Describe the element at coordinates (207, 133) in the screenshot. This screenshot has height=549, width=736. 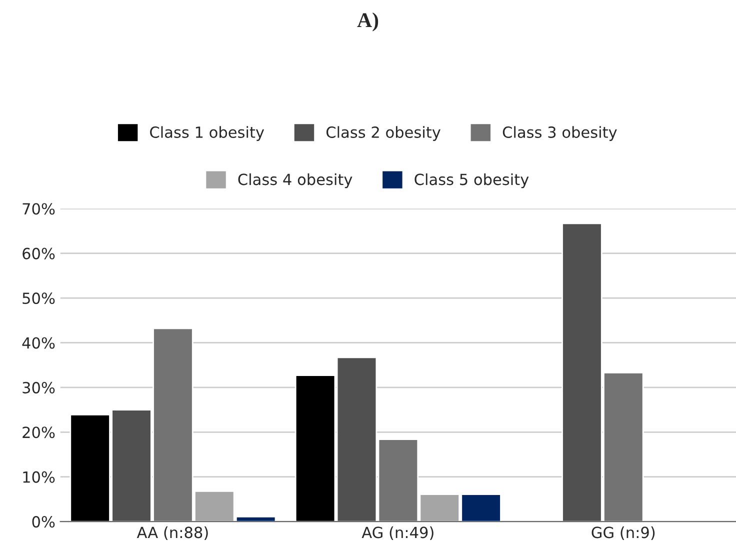
I see `legend-label: Class 1 obesity` at that location.